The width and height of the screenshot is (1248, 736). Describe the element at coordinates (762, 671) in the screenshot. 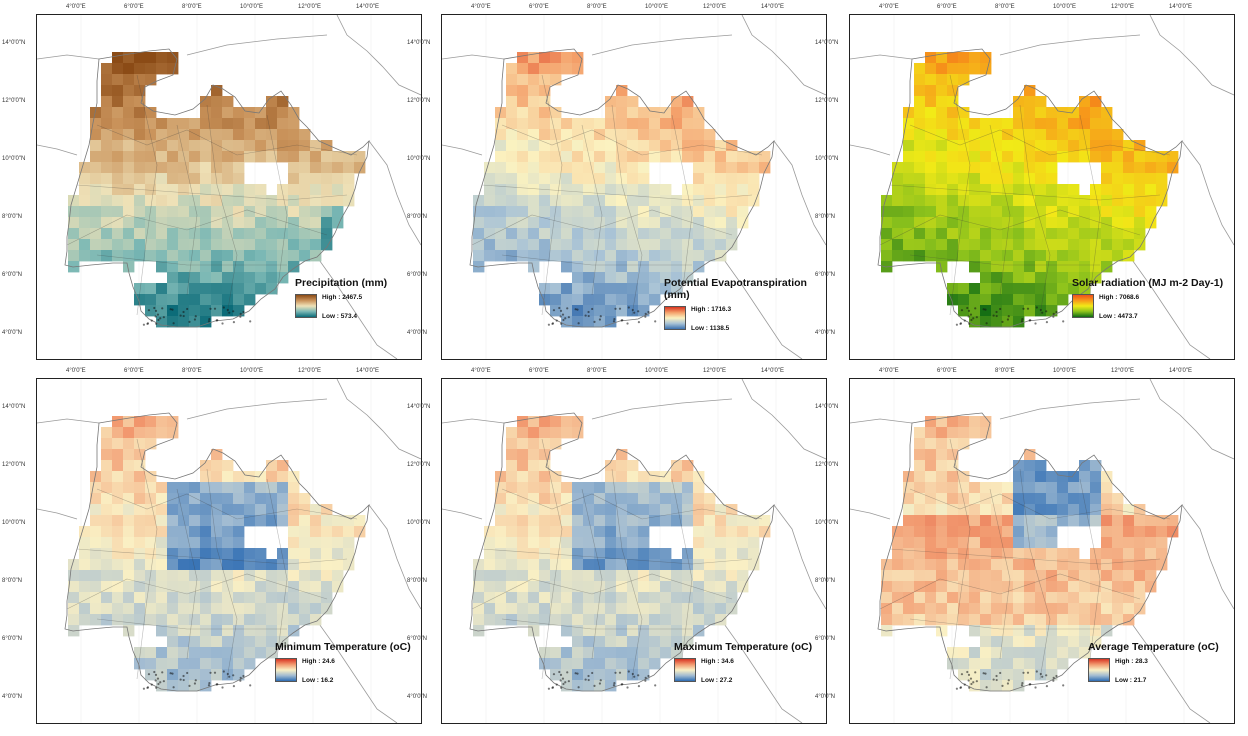

I see `country-border` at that location.